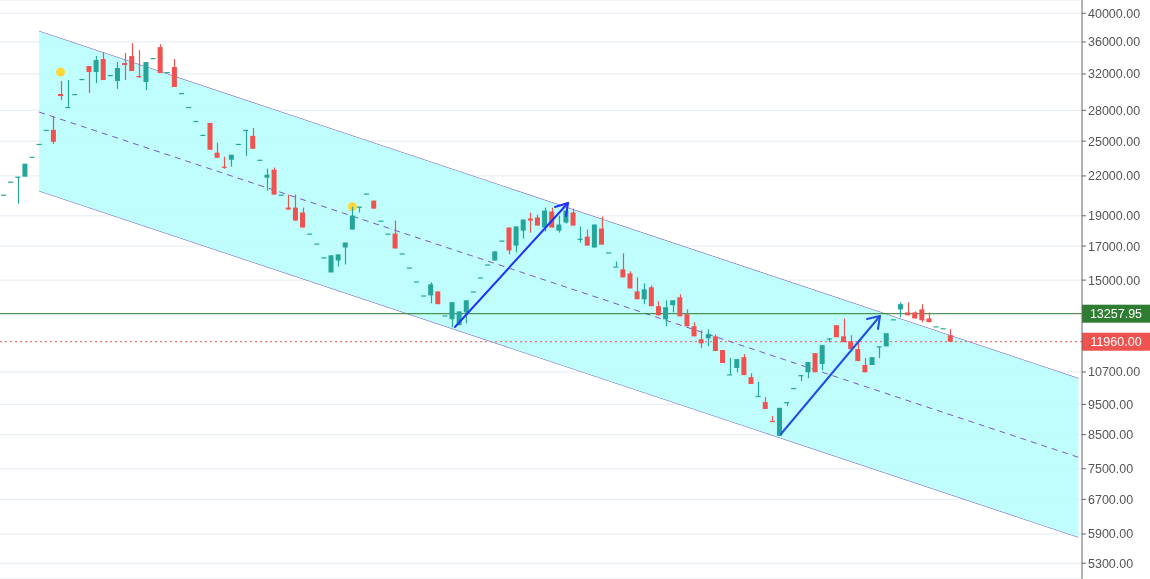  I want to click on y-tick-label: 17000.00, so click(1114, 246).